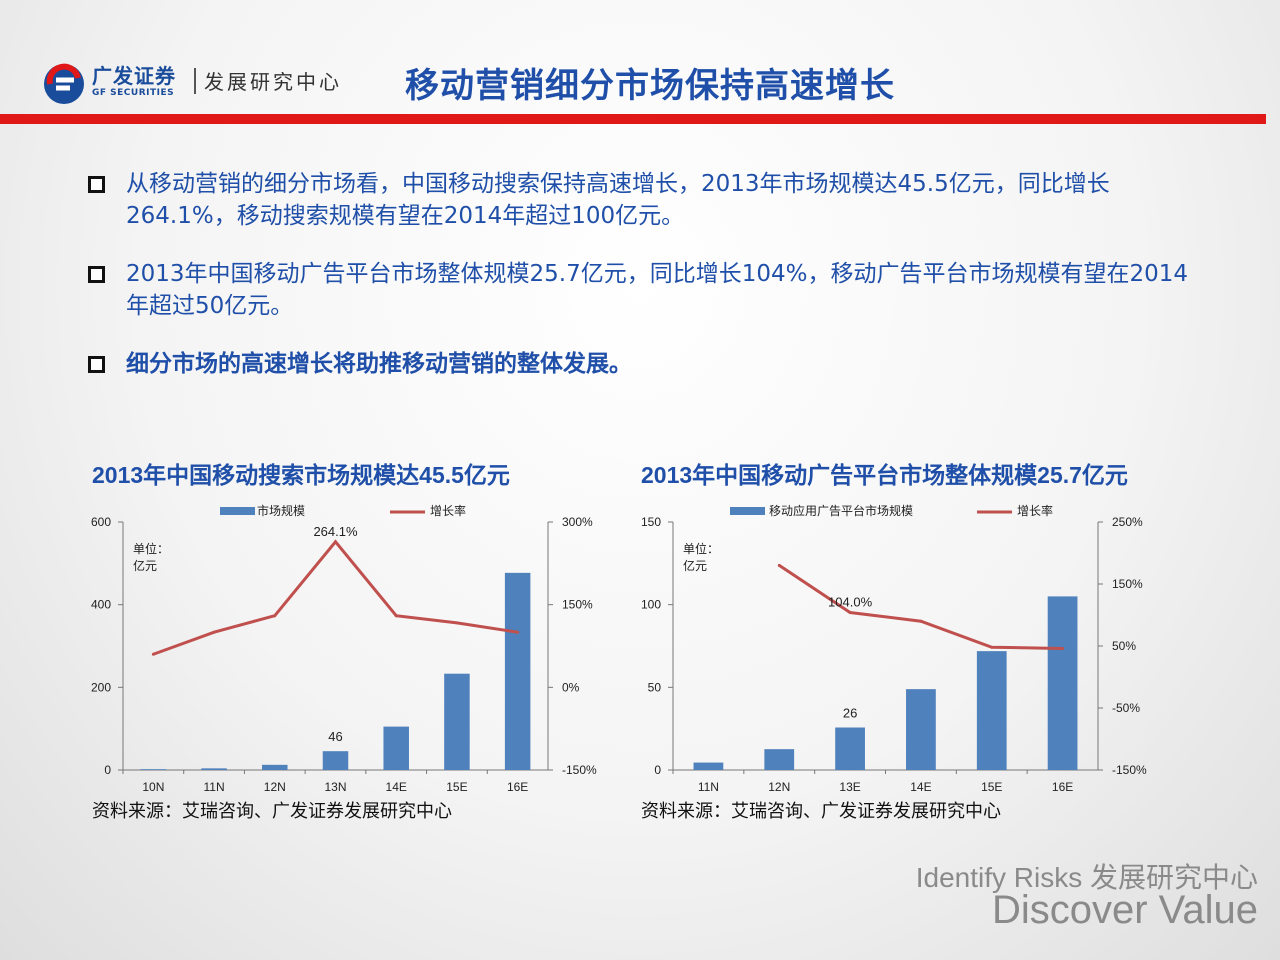 This screenshot has width=1280, height=960. What do you see at coordinates (633, 119) in the screenshot?
I see `header-divider` at bounding box center [633, 119].